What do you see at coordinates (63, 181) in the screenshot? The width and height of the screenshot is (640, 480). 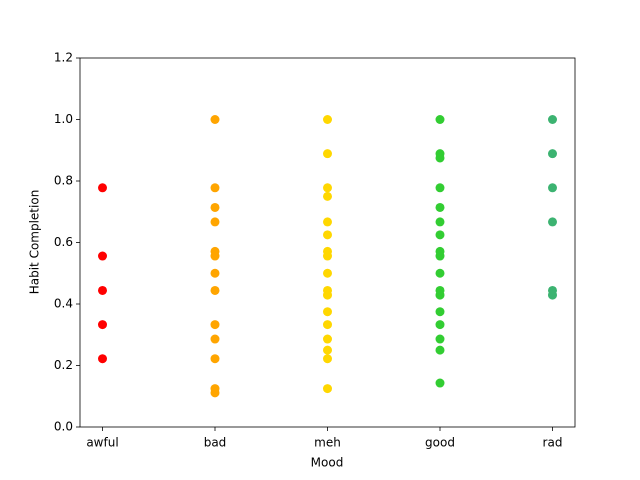 I see `y-tick-label: 0.8` at bounding box center [63, 181].